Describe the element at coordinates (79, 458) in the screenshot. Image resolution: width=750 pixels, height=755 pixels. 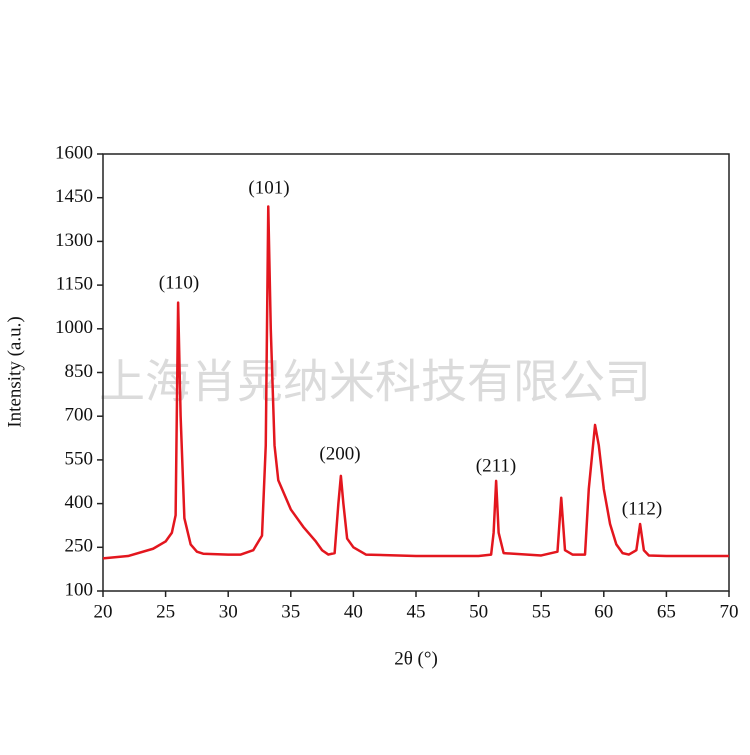
I see `y-tick-label: 550` at that location.